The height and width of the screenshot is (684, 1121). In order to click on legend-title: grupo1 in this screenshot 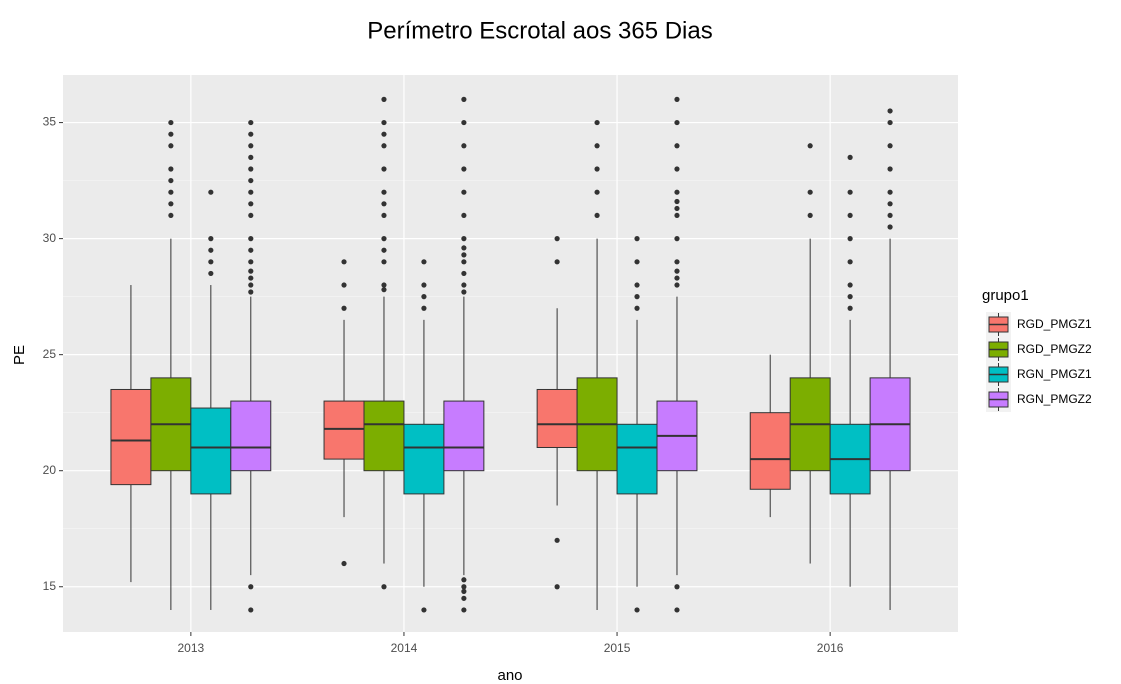, I will do `click(1005, 295)`.